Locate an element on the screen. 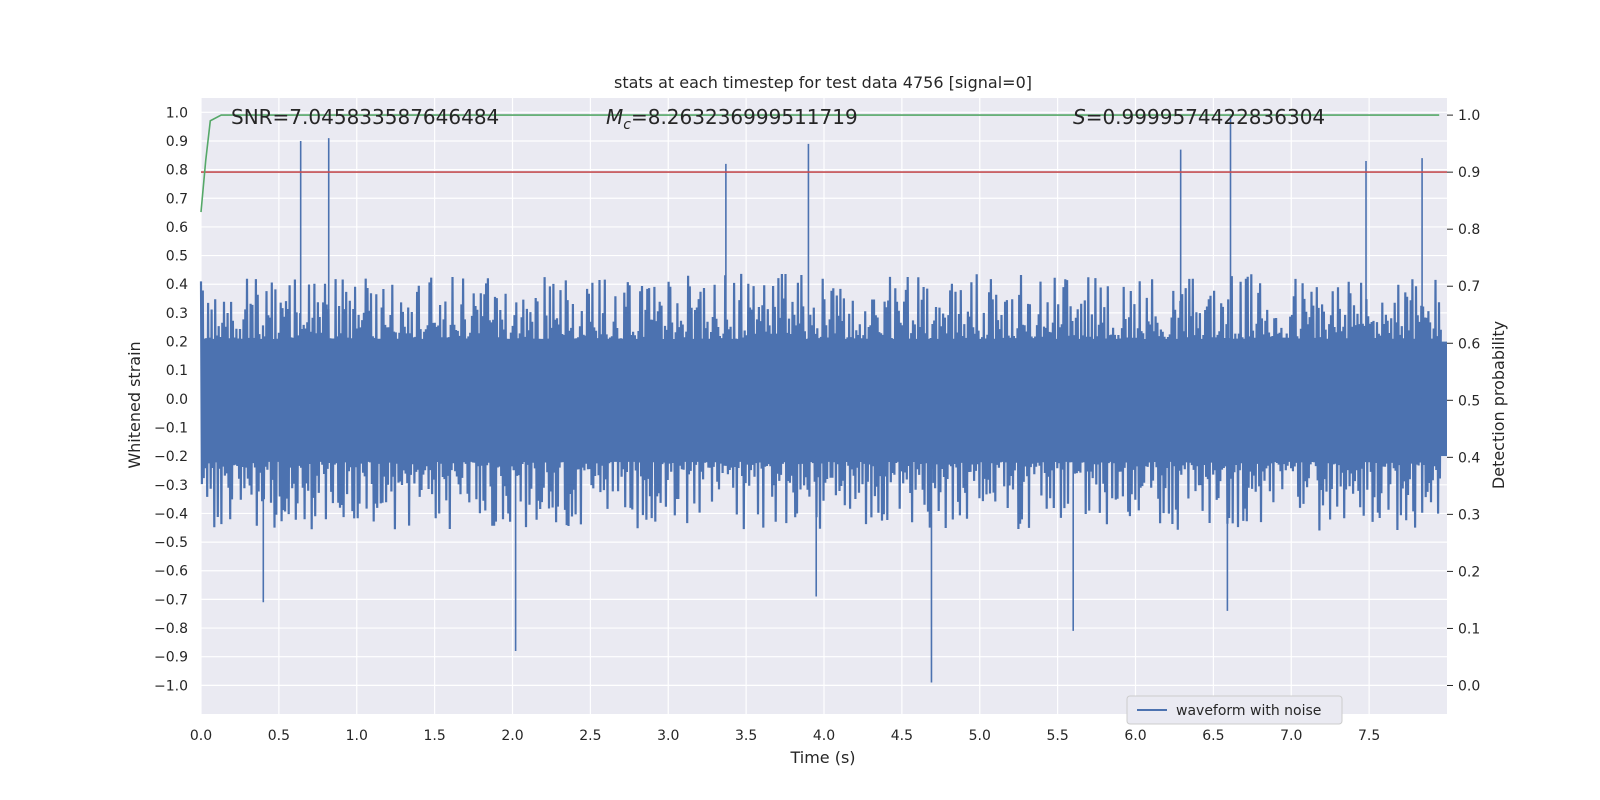  x-tick-label: 6.0 is located at coordinates (1135, 736).